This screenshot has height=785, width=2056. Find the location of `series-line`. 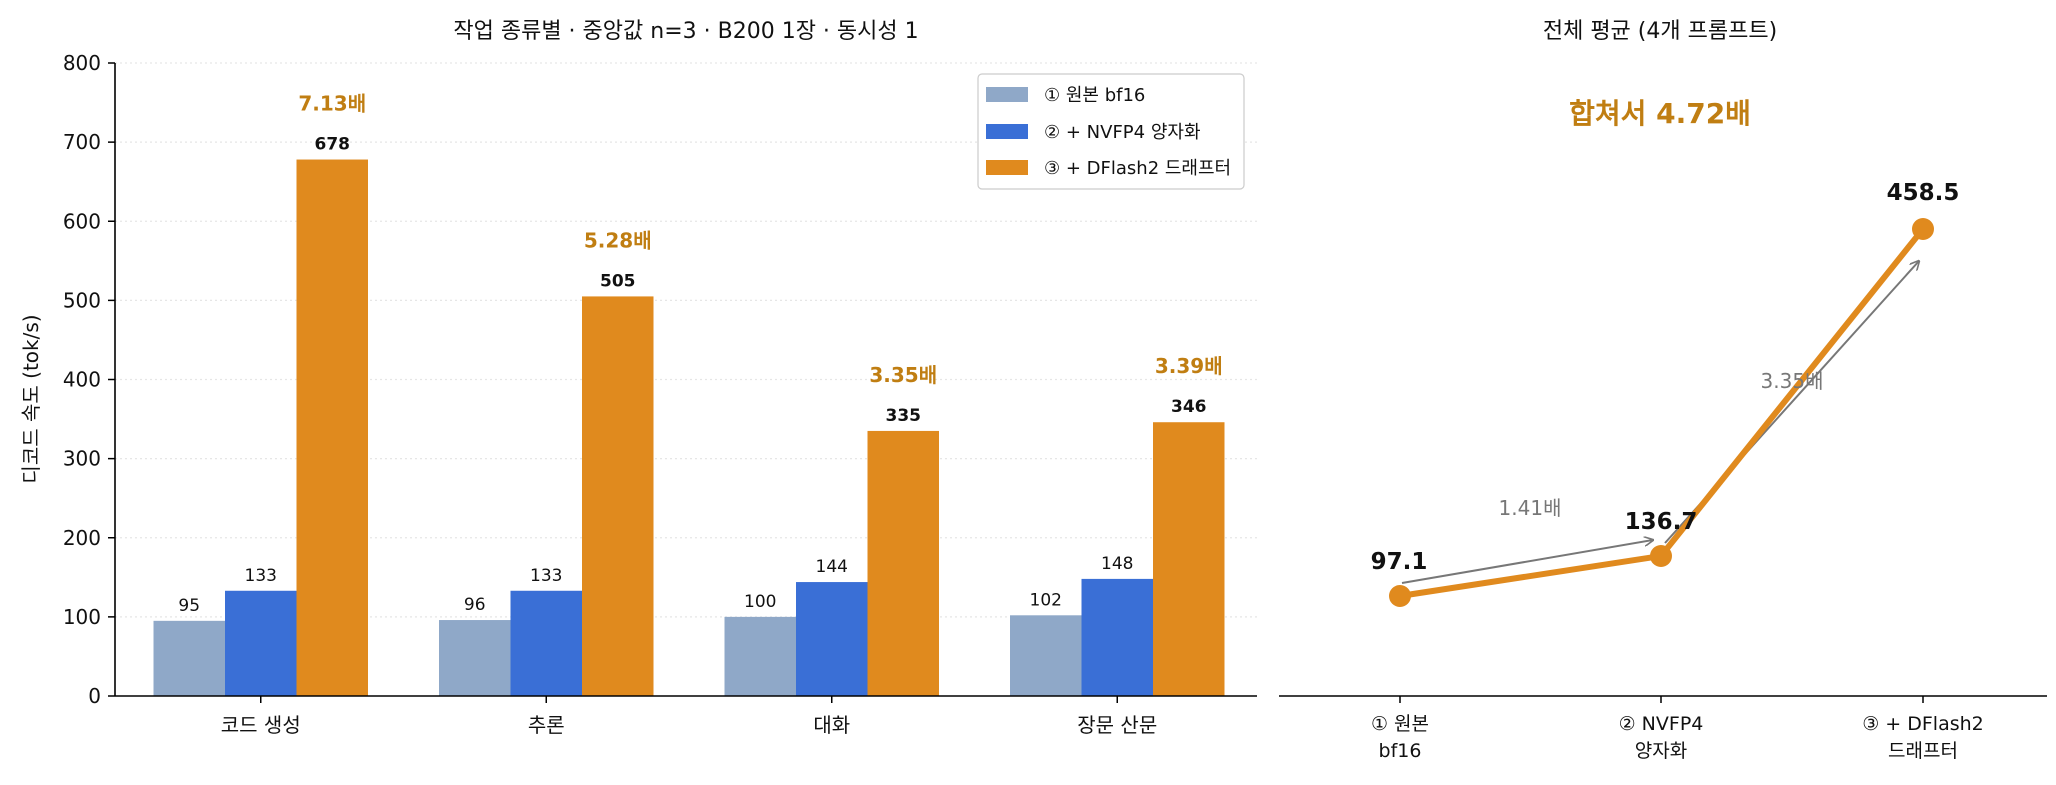

series-line is located at coordinates (1662, 413).